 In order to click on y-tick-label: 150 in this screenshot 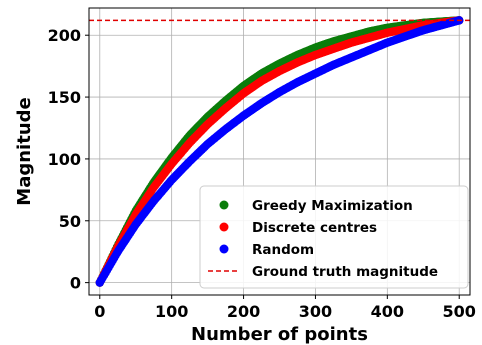, I will do `click(64, 97)`.